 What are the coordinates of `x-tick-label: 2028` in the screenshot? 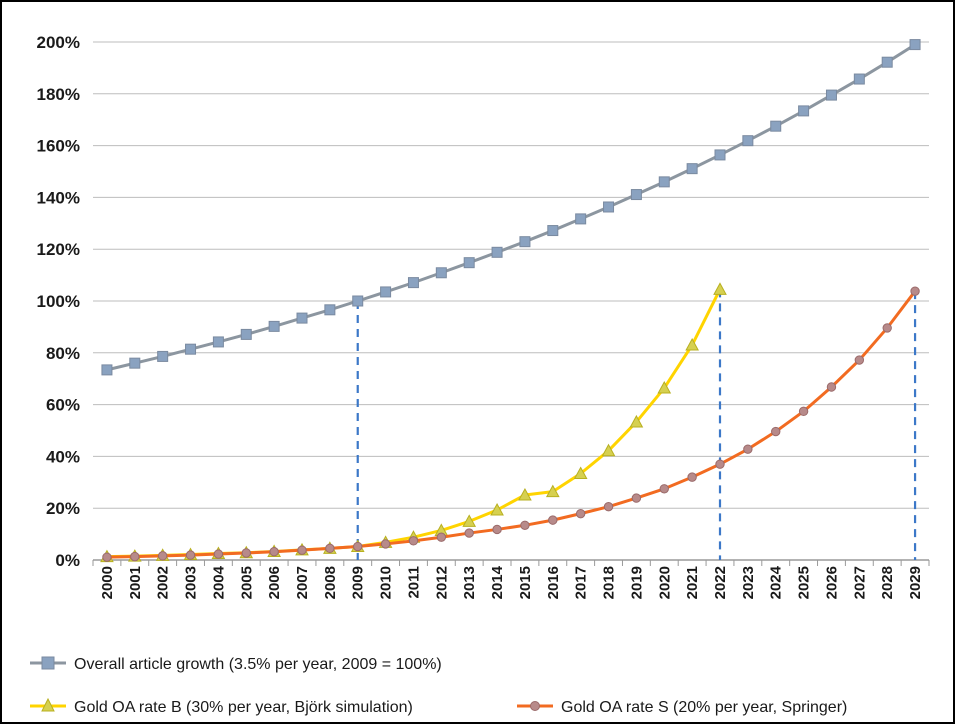 It's located at (887, 582).